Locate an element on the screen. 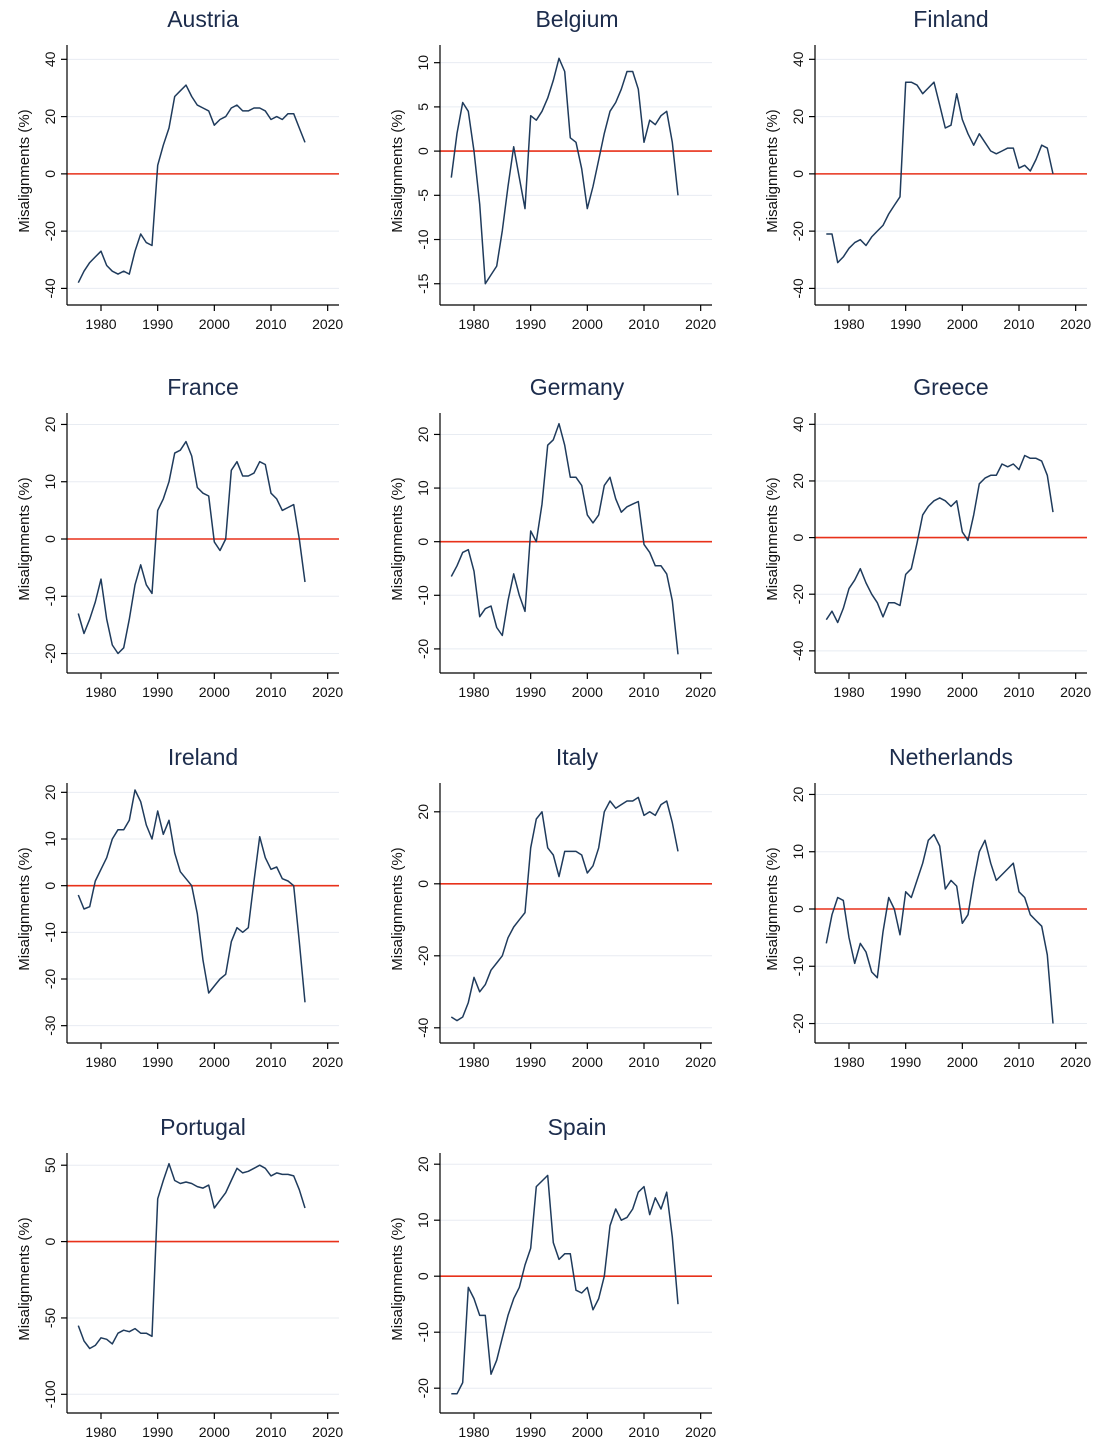 The height and width of the screenshot is (1449, 1100). panel-title: Germany is located at coordinates (577, 387).